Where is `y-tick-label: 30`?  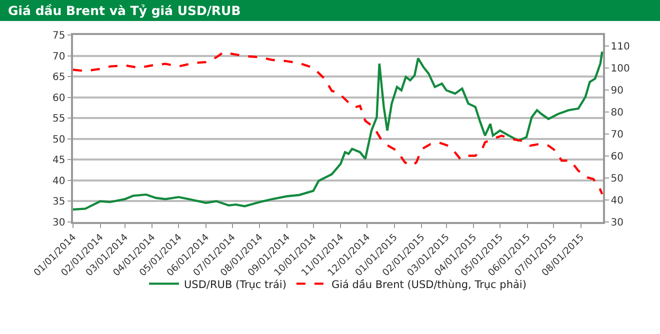 y-tick-label: 30 is located at coordinates (59, 223).